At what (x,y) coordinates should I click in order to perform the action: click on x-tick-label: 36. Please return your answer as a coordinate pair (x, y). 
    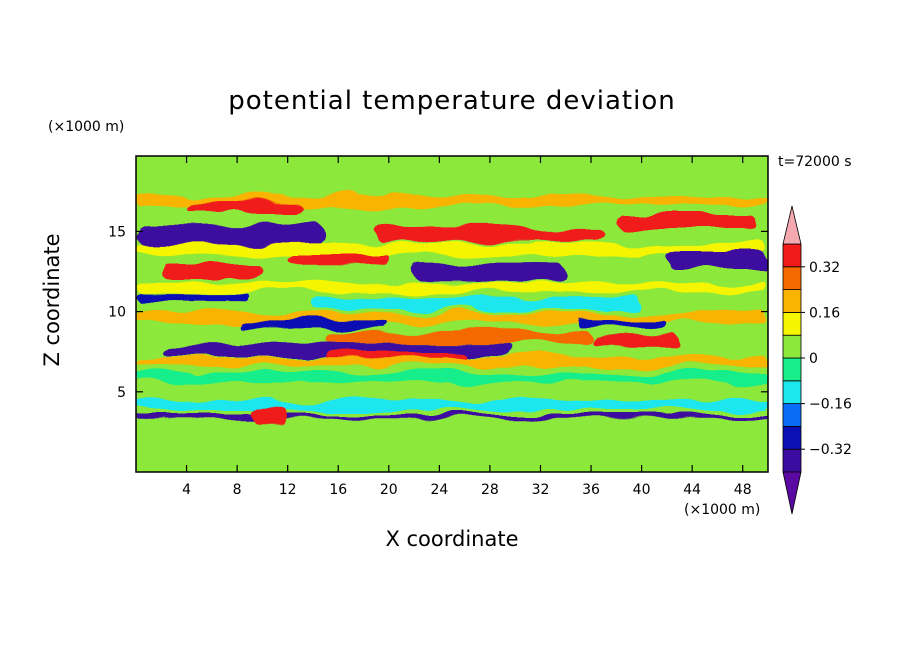
    Looking at the image, I should click on (591, 490).